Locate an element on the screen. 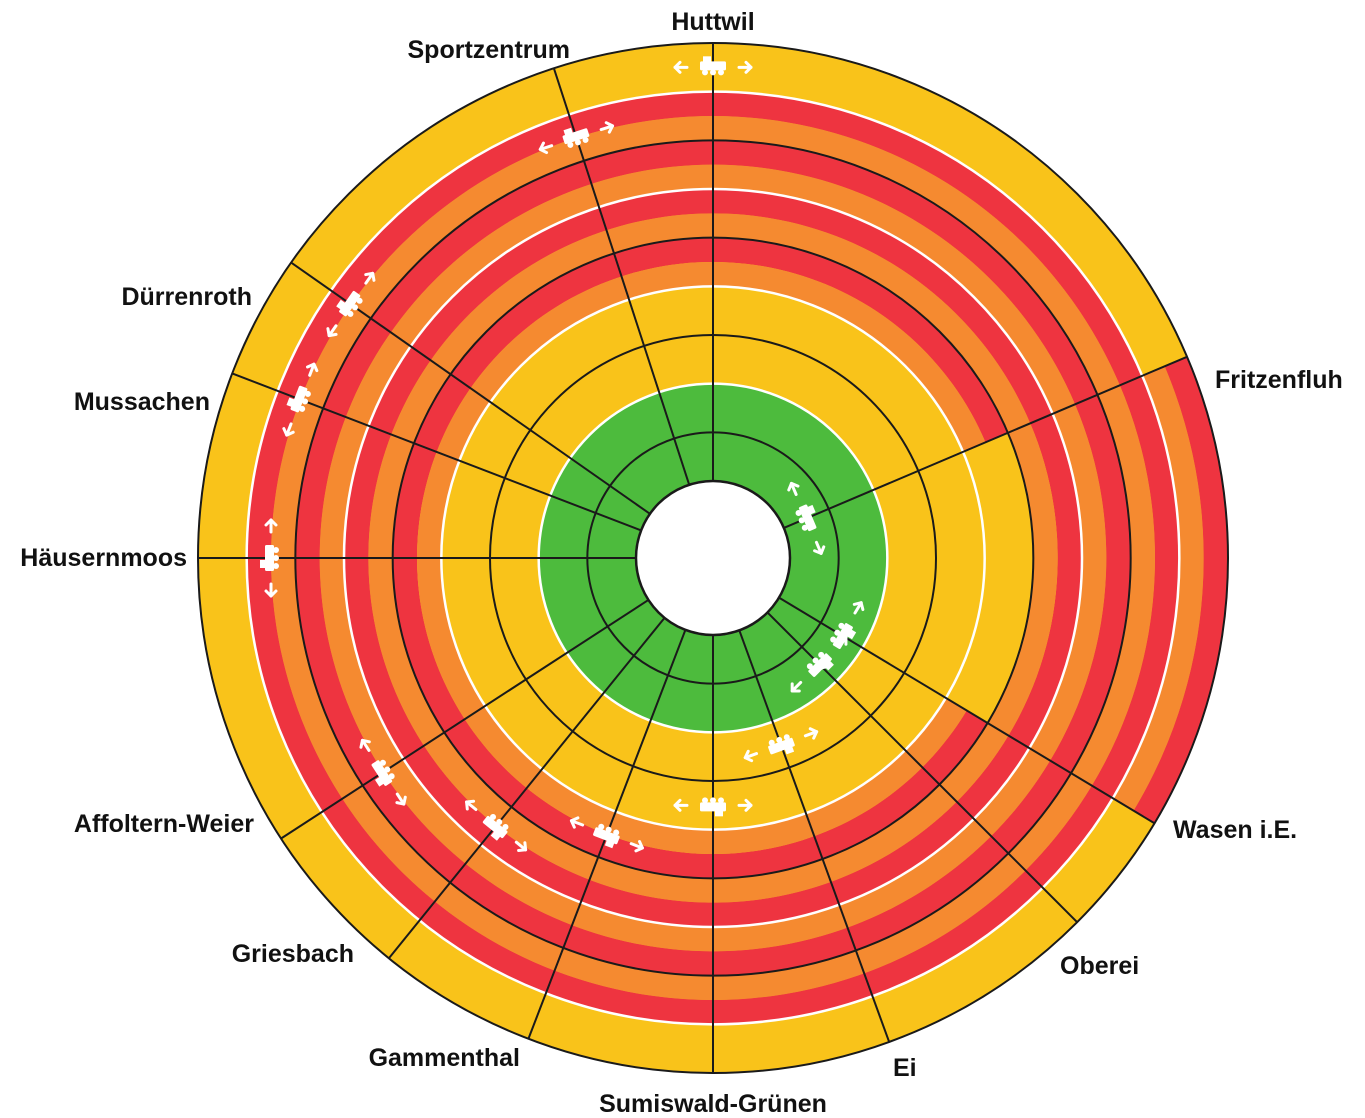 The height and width of the screenshot is (1118, 1365). station-label-oberei: Oberei is located at coordinates (1099, 966).